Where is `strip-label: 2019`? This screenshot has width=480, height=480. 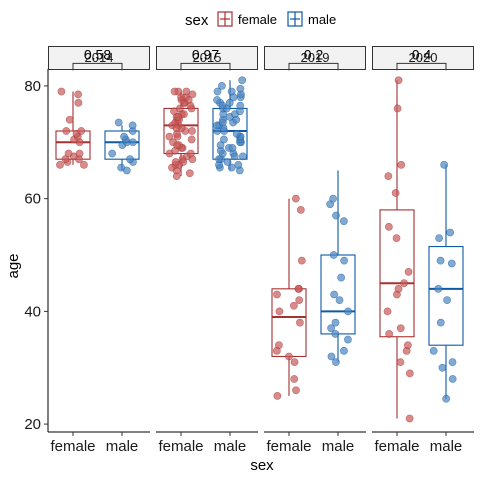 strip-label: 2019 is located at coordinates (315, 57).